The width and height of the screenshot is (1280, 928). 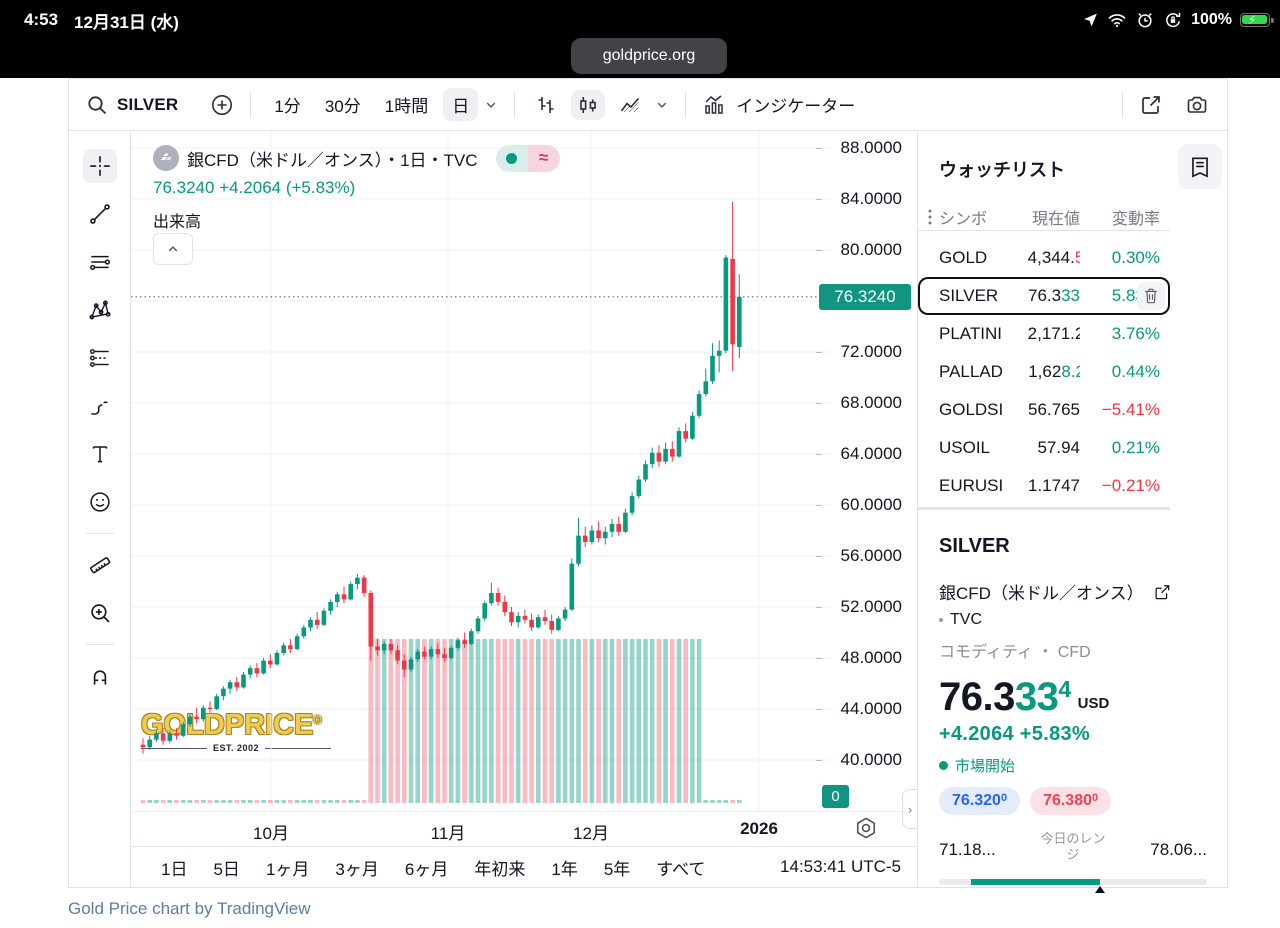 What do you see at coordinates (1135, 219) in the screenshot?
I see `column-change: 変動率` at bounding box center [1135, 219].